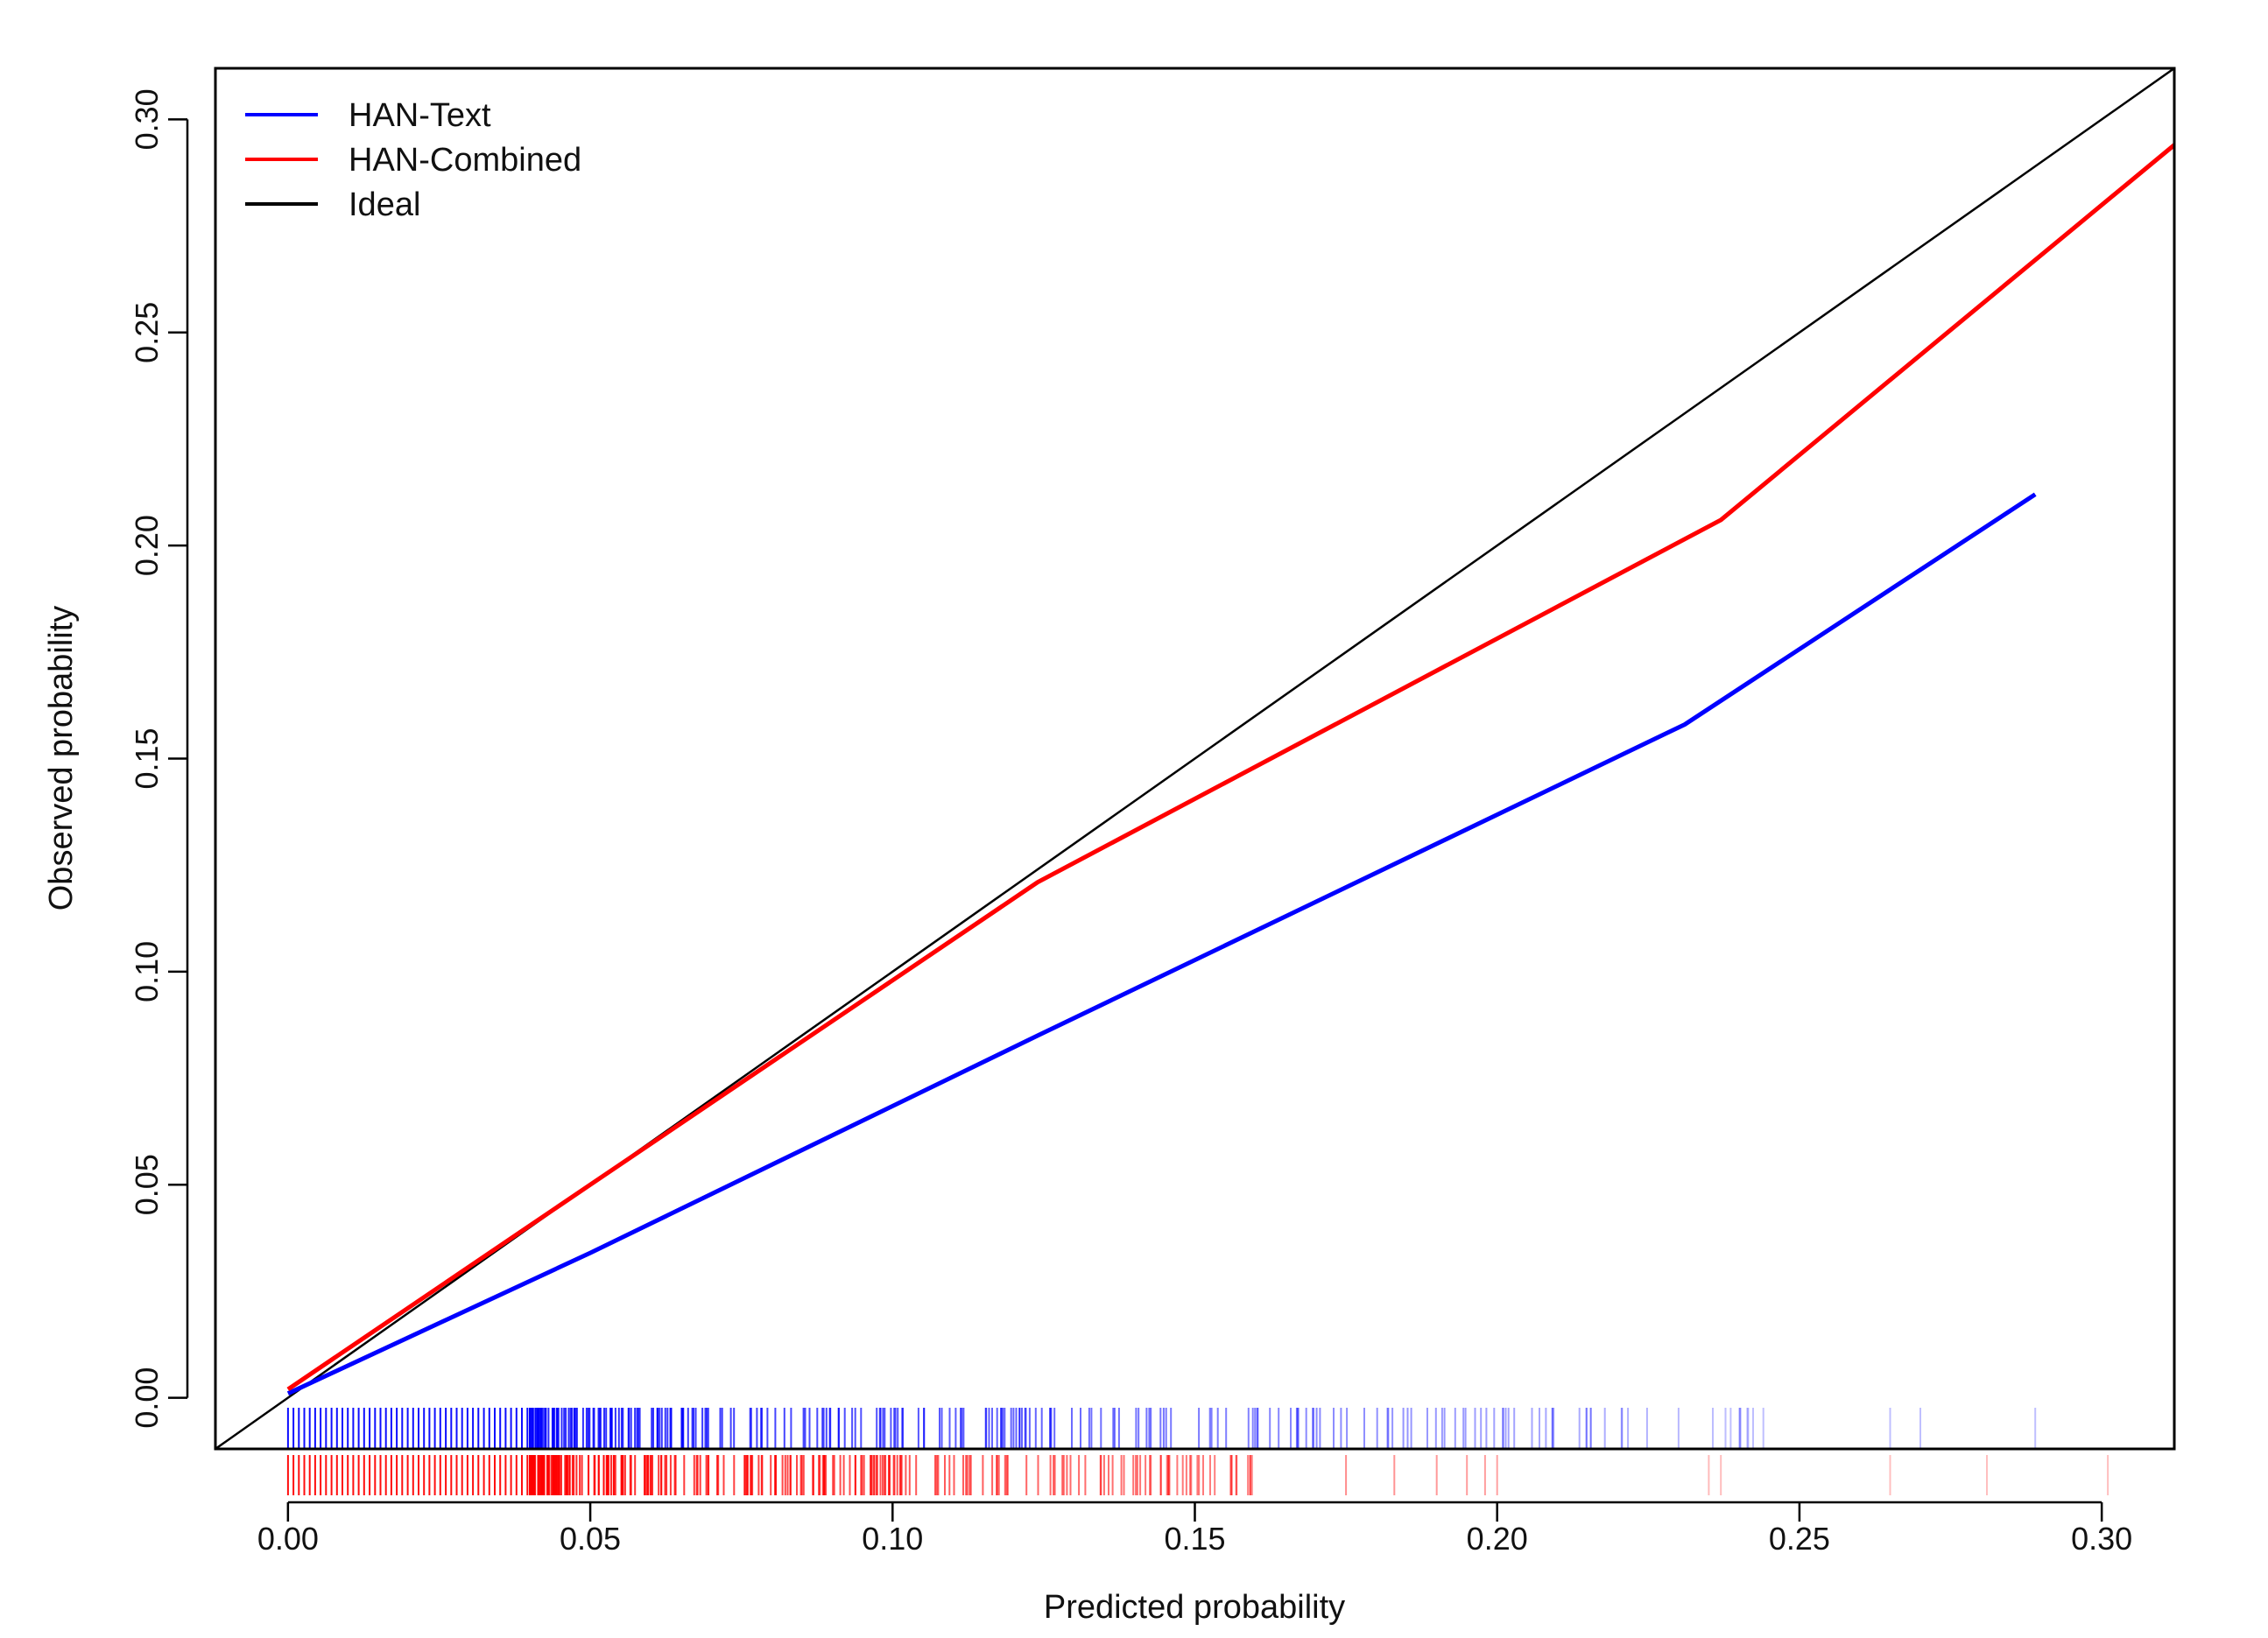  What do you see at coordinates (1194, 1607) in the screenshot?
I see `x-axis-title: Predicted probability` at bounding box center [1194, 1607].